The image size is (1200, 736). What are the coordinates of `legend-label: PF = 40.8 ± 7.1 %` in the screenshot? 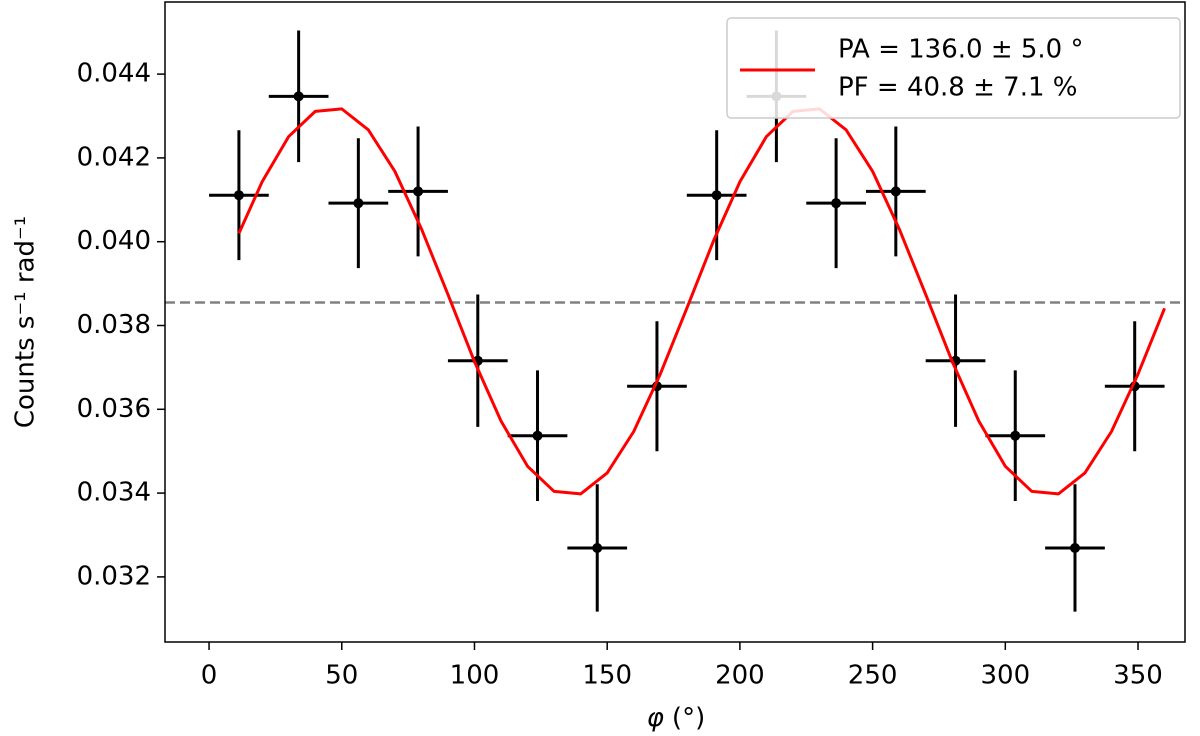 It's located at (957, 88).